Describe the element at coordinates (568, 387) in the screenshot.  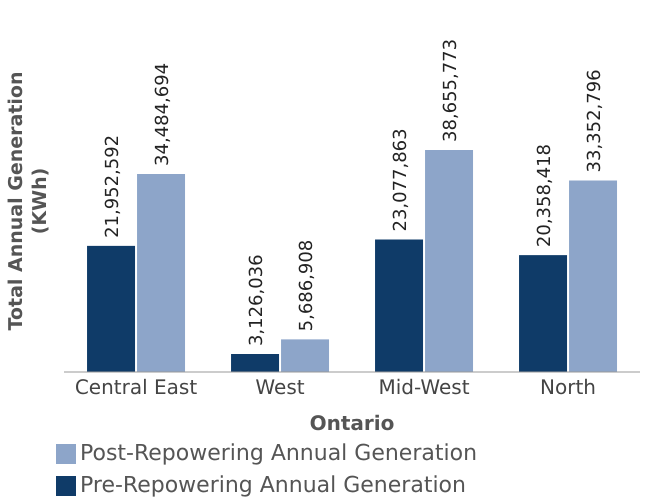
I see `x-tick-label: North` at that location.